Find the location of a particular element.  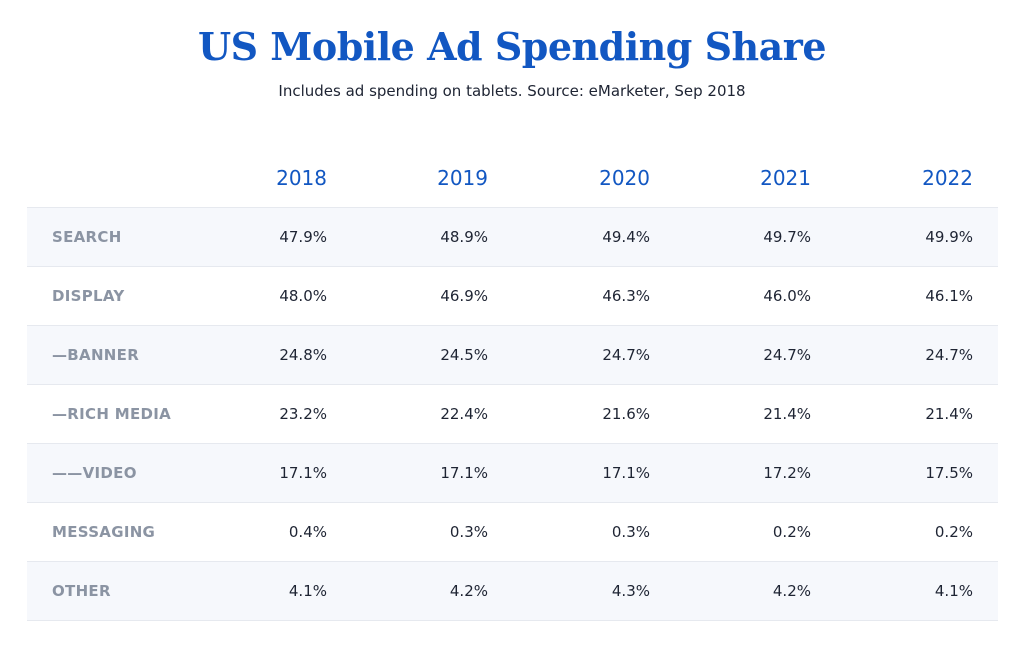

table-row-banner: —BANNER 24.8% 24.5% 24.7% 24.7% 24.7% is located at coordinates (512, 354).